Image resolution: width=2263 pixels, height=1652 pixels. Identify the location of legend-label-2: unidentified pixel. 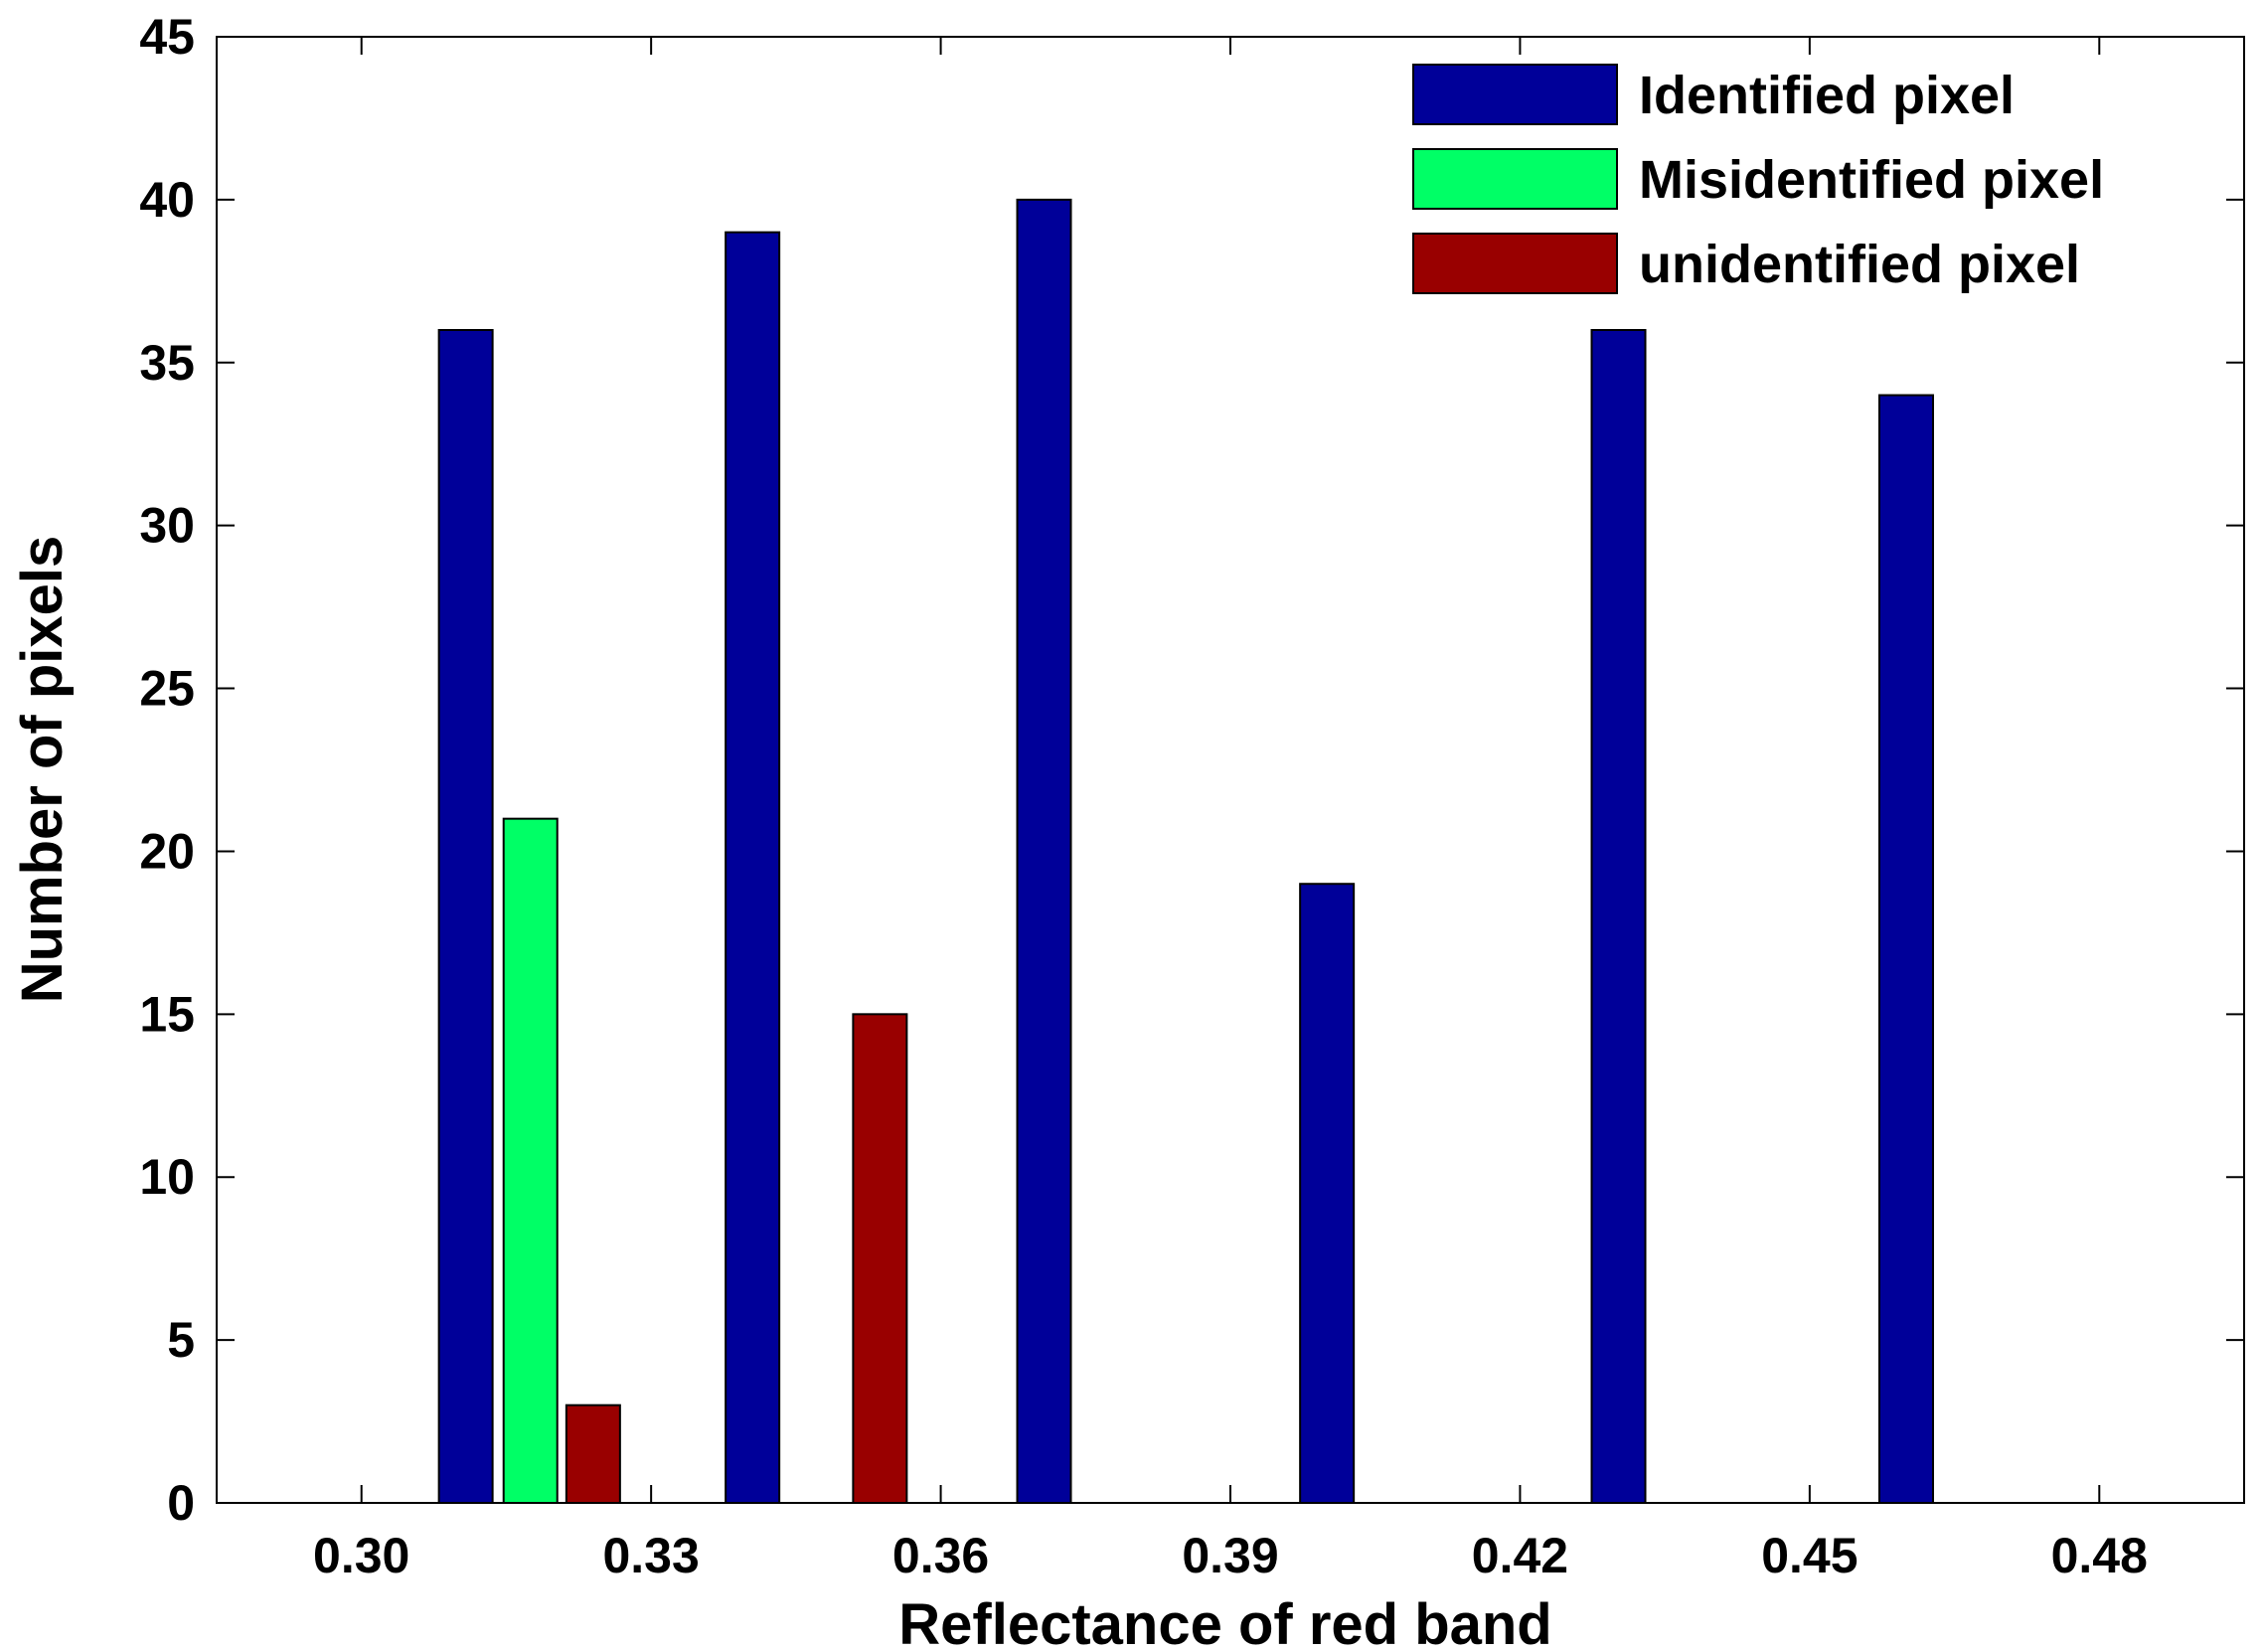
(1860, 264).